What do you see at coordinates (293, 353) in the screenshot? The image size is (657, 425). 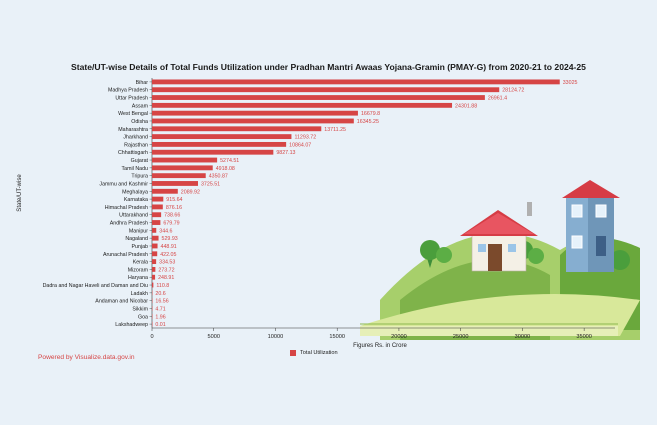 I see `legend-swatch` at bounding box center [293, 353].